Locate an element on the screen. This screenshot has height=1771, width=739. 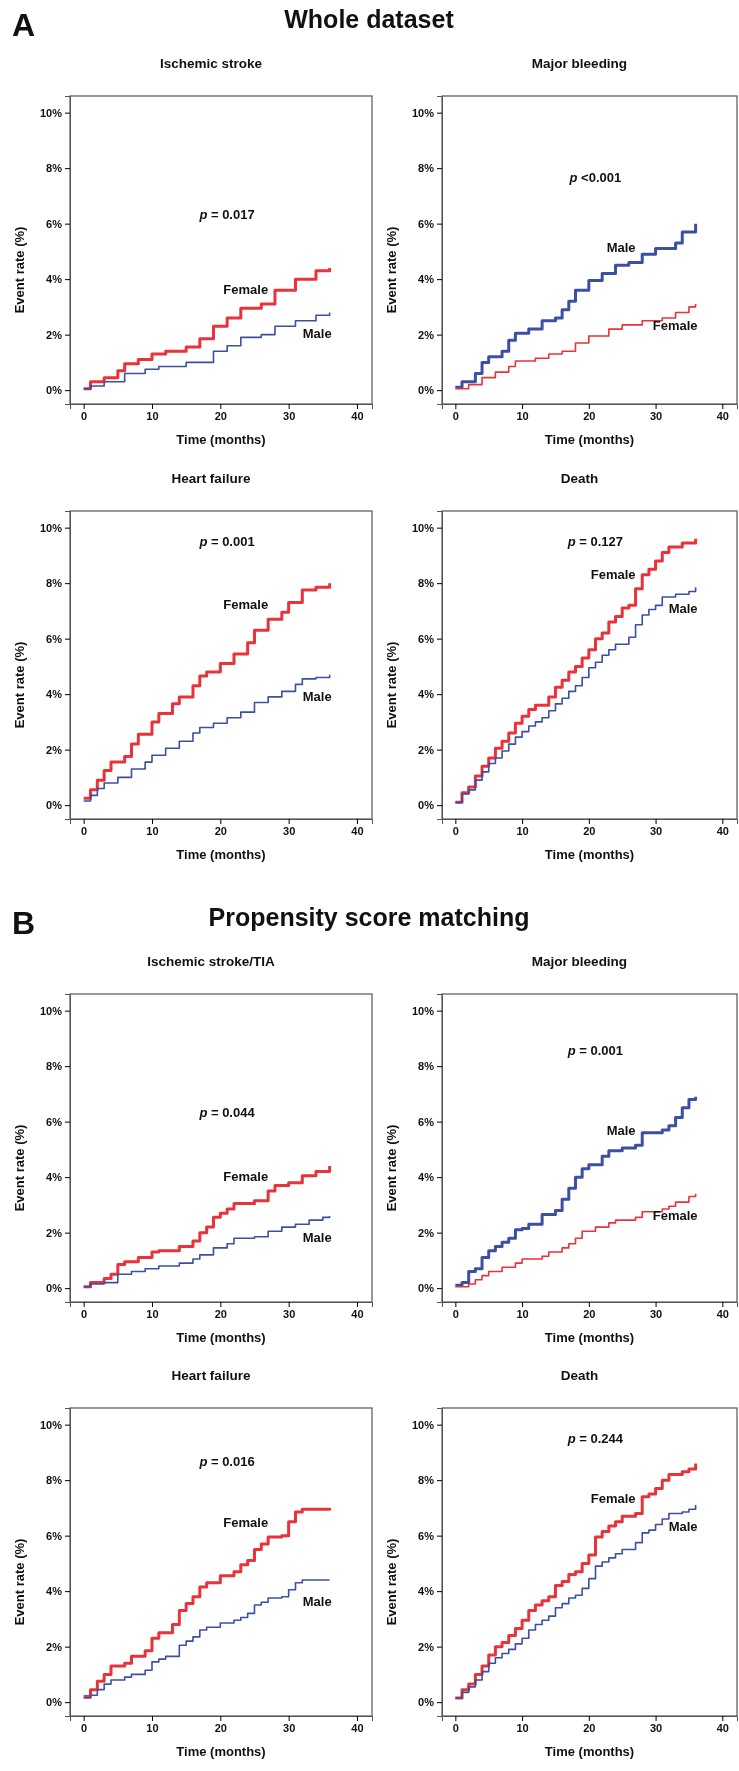
chart-title: Death is located at coordinates (579, 1375).